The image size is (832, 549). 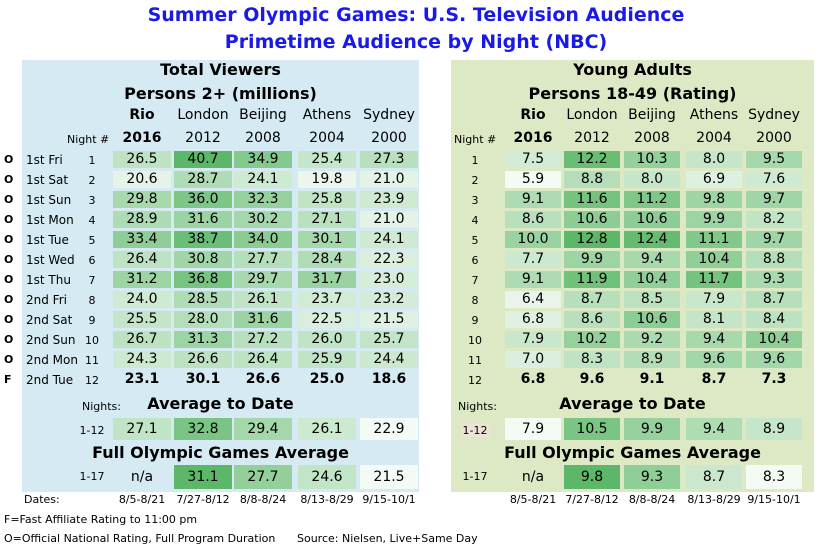 I want to click on average-cell: 10.5, so click(x=592, y=429).